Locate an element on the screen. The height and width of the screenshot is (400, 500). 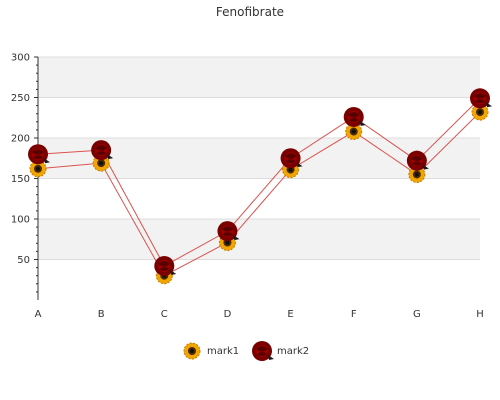
legend-sunflower-icon is located at coordinates (192, 351).